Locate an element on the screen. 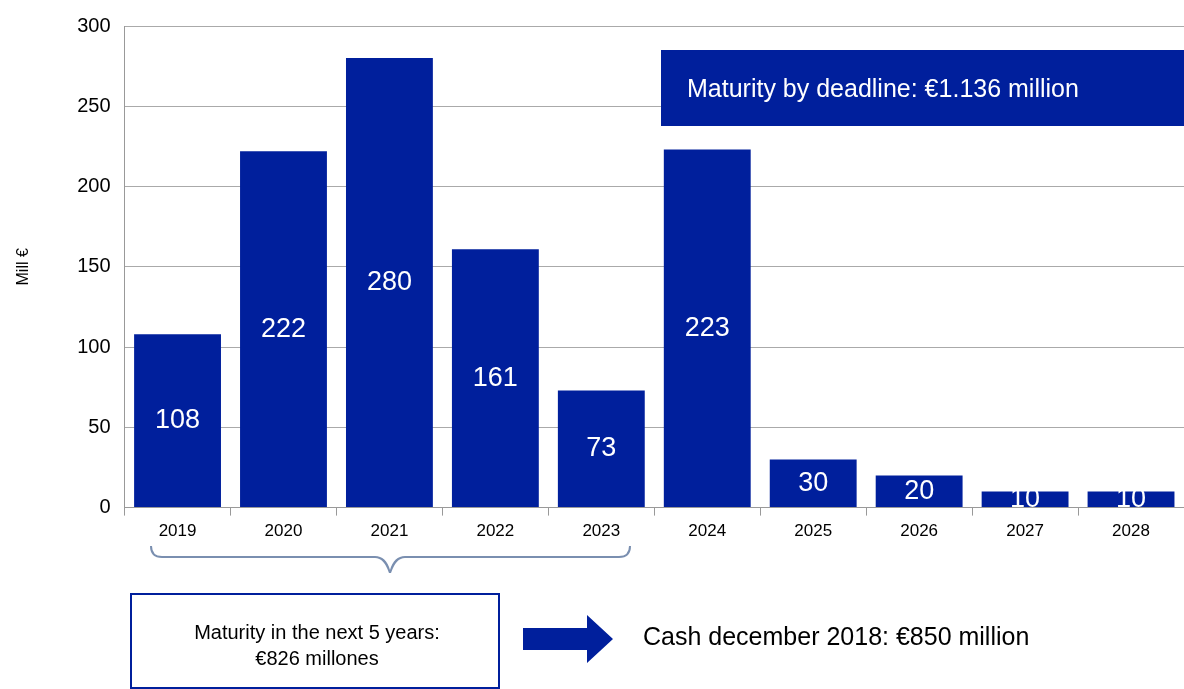 The height and width of the screenshot is (689, 1184). y-tick-label: 250 is located at coordinates (94, 104).